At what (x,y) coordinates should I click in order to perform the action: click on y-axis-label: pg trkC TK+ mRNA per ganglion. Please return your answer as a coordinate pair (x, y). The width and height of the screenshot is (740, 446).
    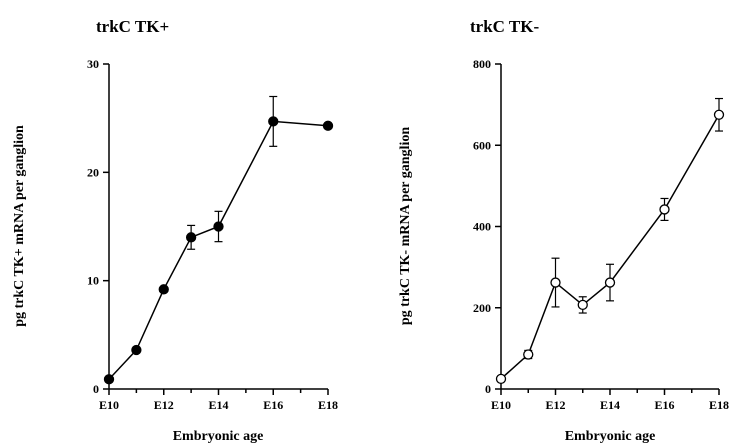
    Looking at the image, I should click on (19, 226).